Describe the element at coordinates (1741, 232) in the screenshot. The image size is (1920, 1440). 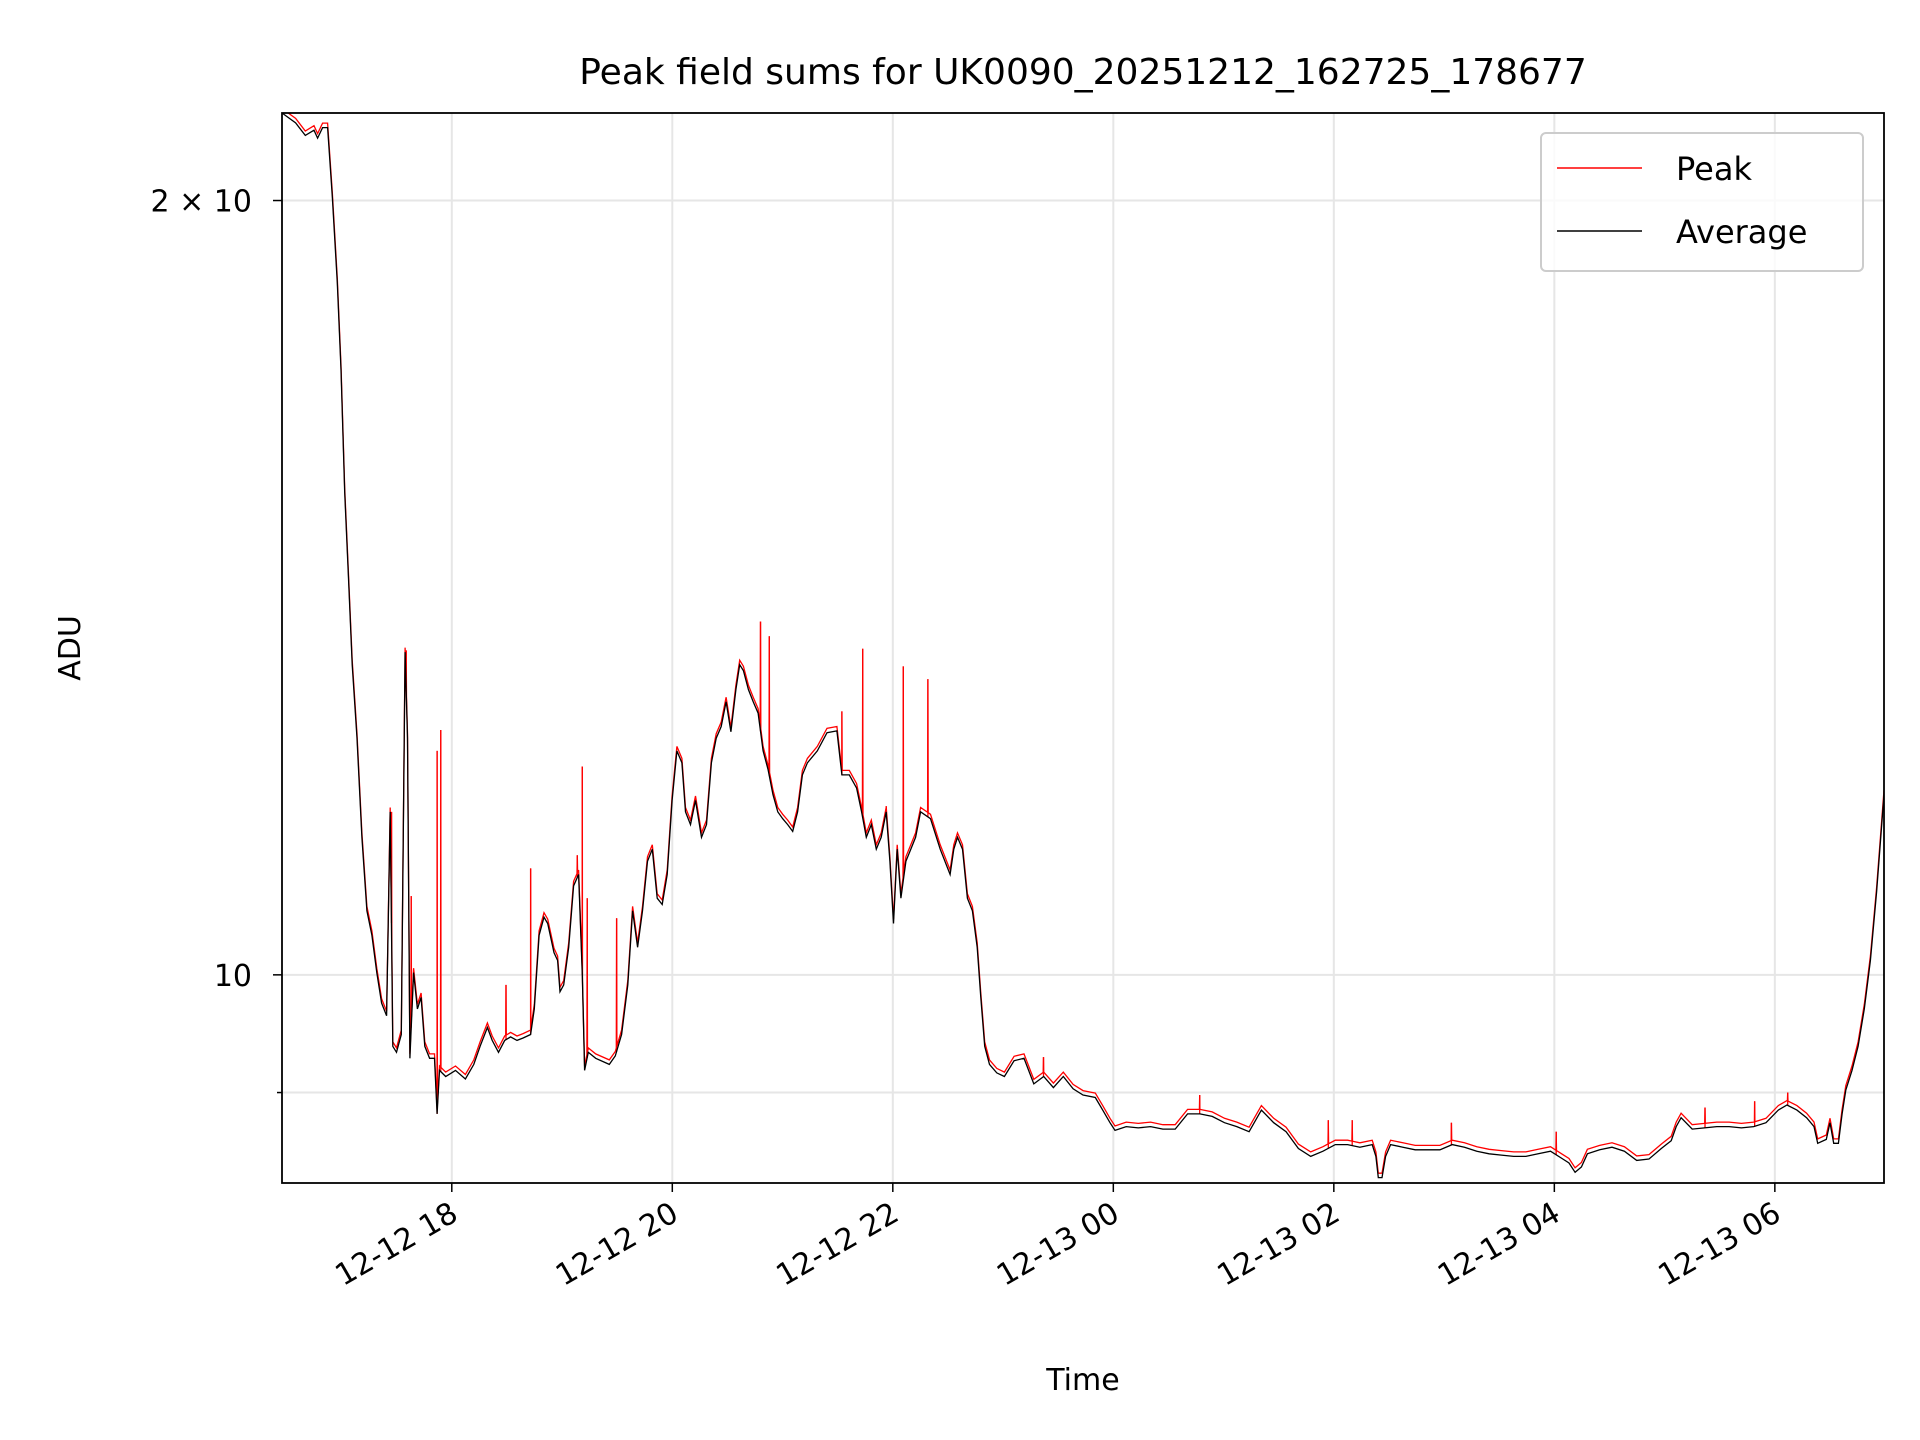
I see `legend-average-label: Average` at that location.